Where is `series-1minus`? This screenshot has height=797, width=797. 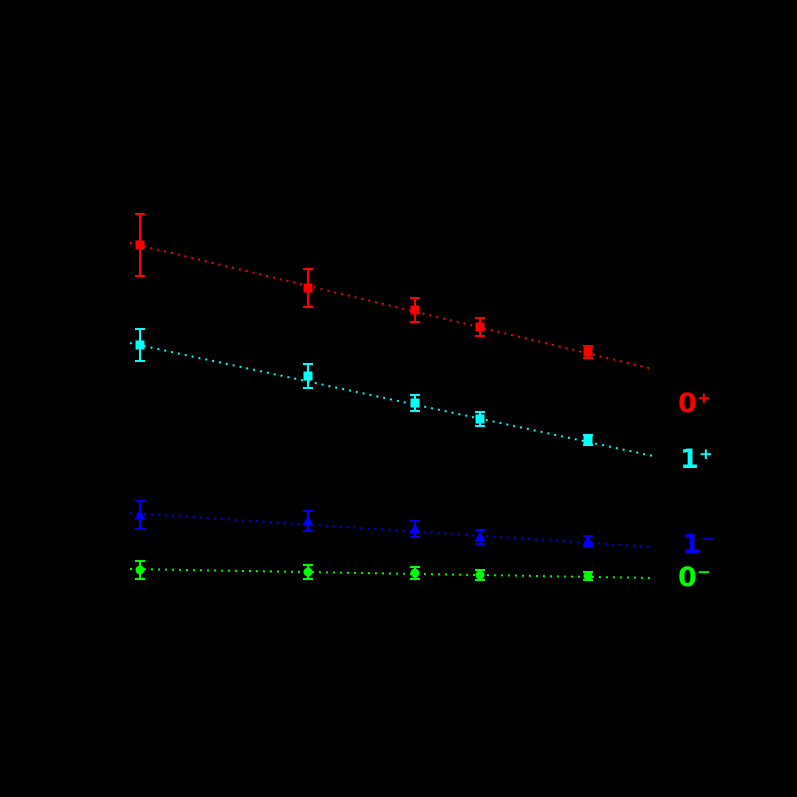 series-1minus is located at coordinates (391, 524).